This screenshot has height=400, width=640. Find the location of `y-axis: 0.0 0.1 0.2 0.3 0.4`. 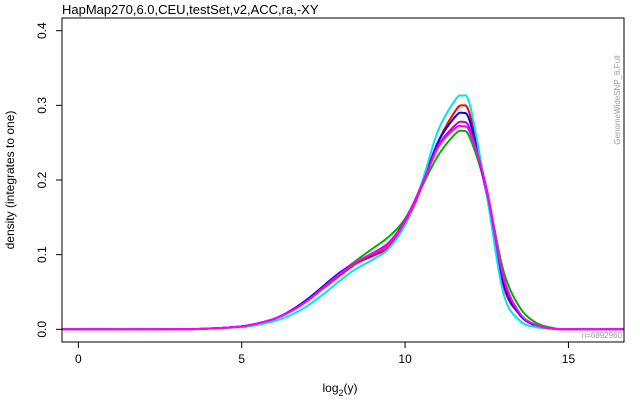

y-axis: 0.0 0.1 0.2 0.3 0.4 is located at coordinates (48, 180).